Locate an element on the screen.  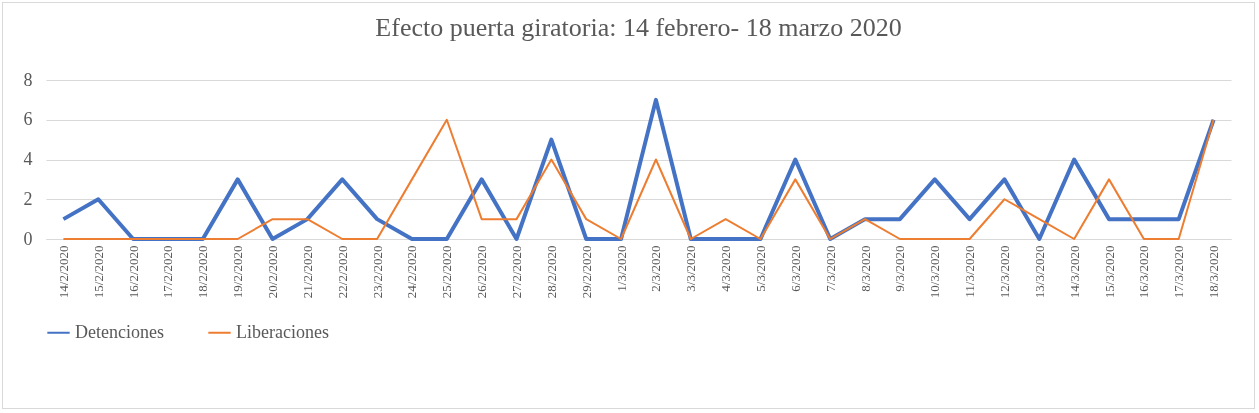
legend-label: Detenciones is located at coordinates (119, 331).